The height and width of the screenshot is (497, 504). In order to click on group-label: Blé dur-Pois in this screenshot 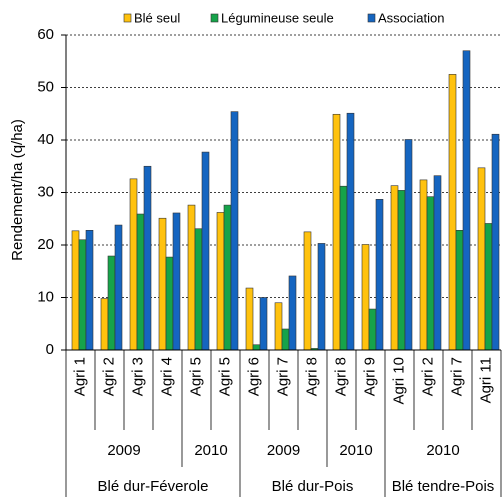, I will do `click(313, 486)`.